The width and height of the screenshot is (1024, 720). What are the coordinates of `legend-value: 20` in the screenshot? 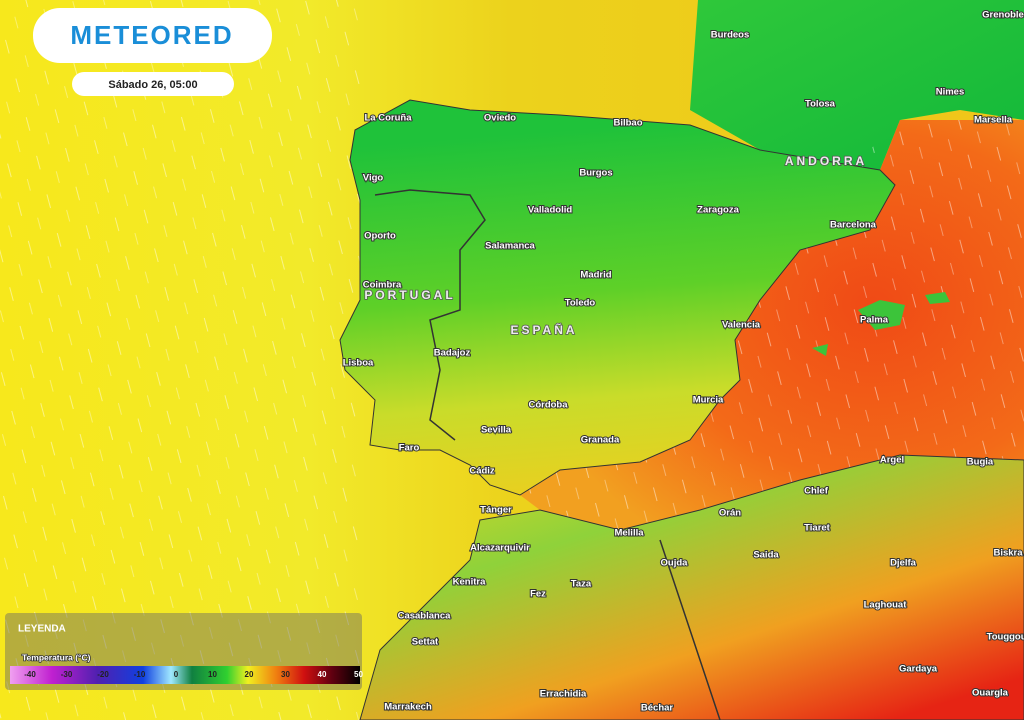 It's located at (249, 674).